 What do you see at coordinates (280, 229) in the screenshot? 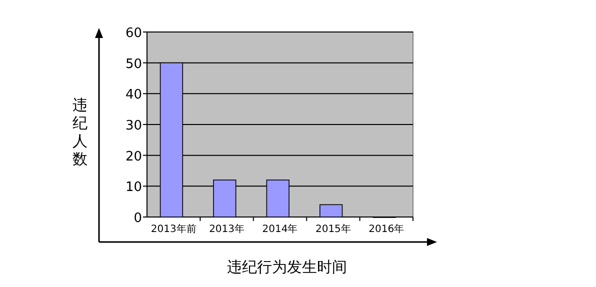
I see `x-tick-label: 2014年` at bounding box center [280, 229].